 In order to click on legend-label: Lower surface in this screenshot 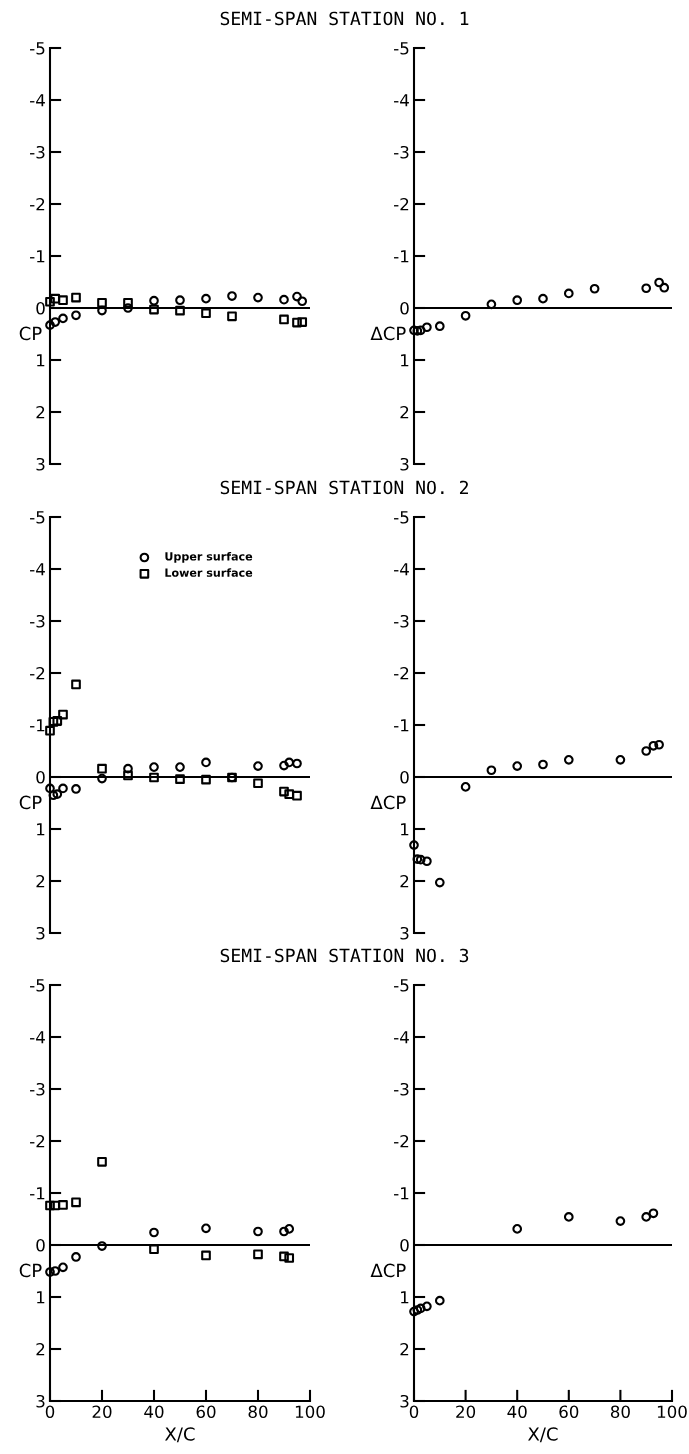, I will do `click(209, 572)`.